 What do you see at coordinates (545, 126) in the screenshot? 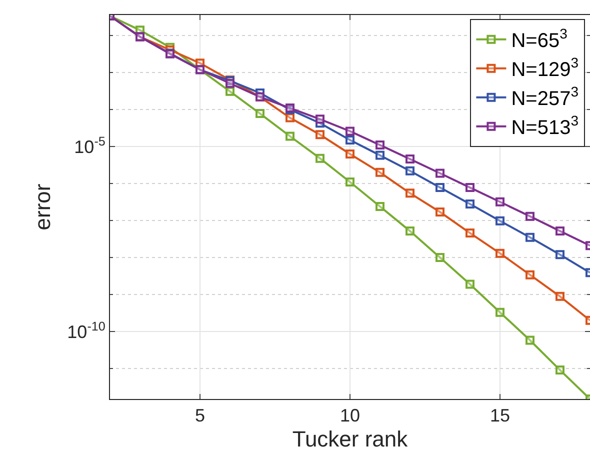
I see `legend-label: N=513$^{3}$` at bounding box center [545, 126].